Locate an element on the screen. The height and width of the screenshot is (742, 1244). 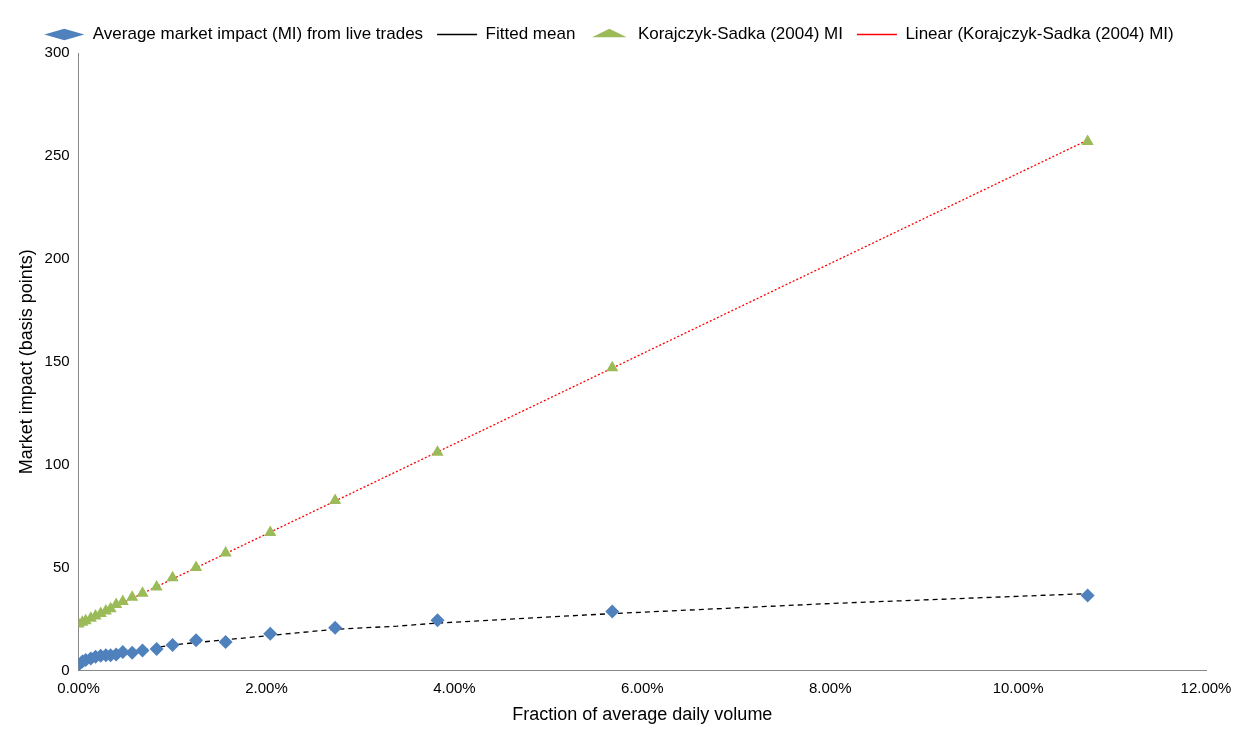
x-tick-label: 2.00% is located at coordinates (266, 687).